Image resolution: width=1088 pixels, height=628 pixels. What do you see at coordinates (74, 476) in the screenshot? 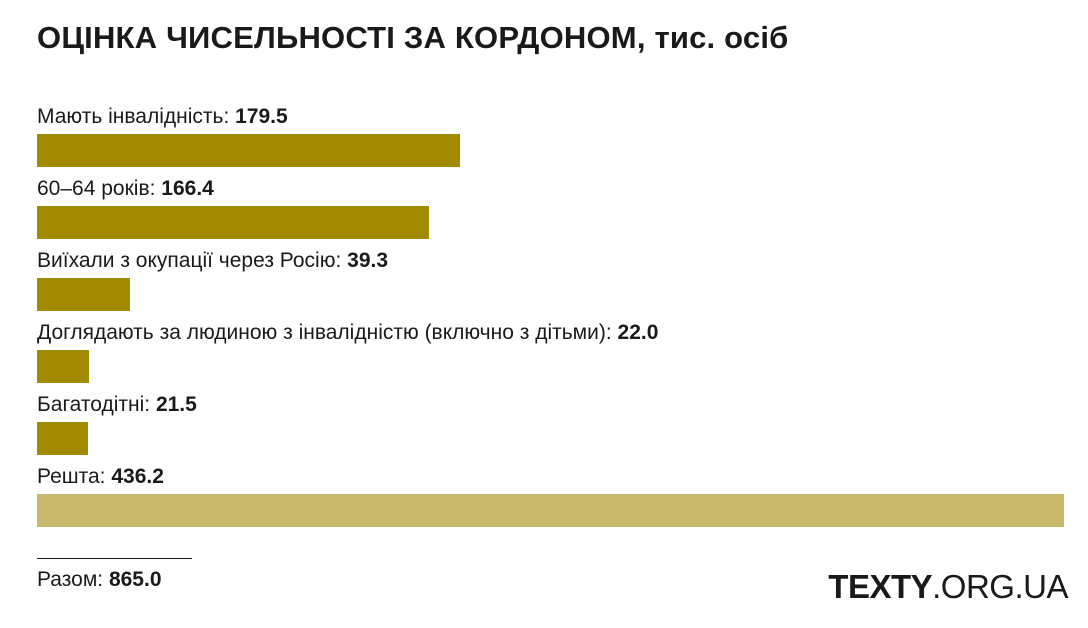
I see `category-label-5: Решта:` at bounding box center [74, 476].